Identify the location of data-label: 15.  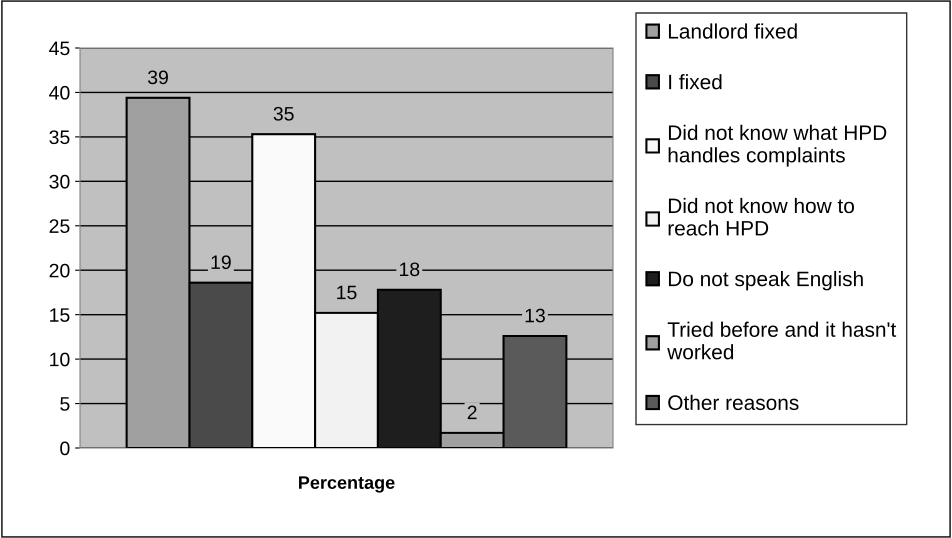
(346, 293).